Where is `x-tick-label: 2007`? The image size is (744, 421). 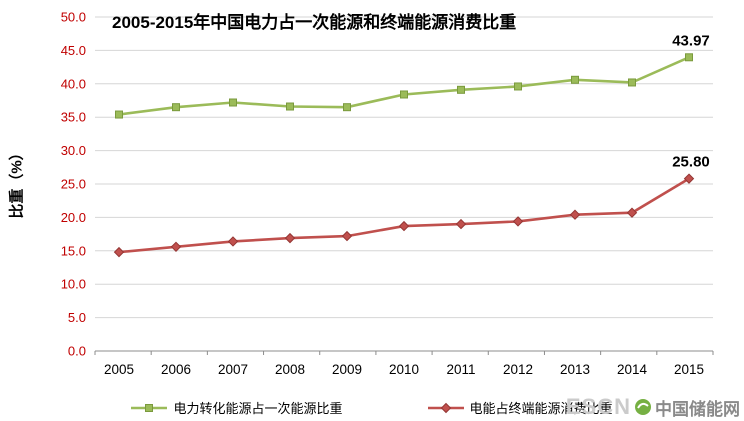
x-tick-label: 2007 is located at coordinates (233, 369).